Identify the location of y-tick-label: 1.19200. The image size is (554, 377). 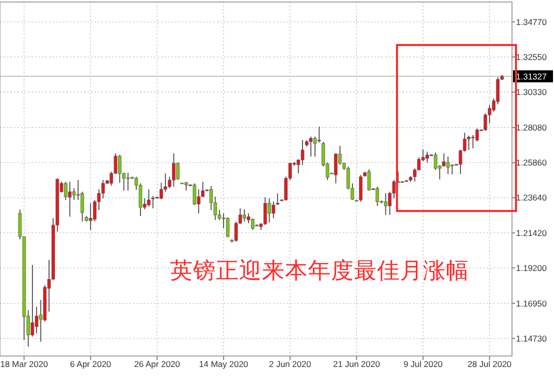
(531, 267).